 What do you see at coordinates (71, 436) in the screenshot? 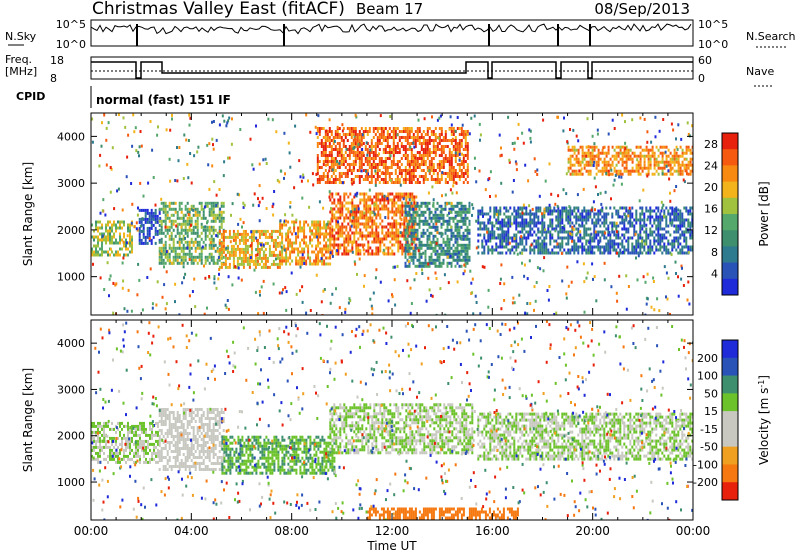
I see `velocity-ytick-label: 2000` at bounding box center [71, 436].